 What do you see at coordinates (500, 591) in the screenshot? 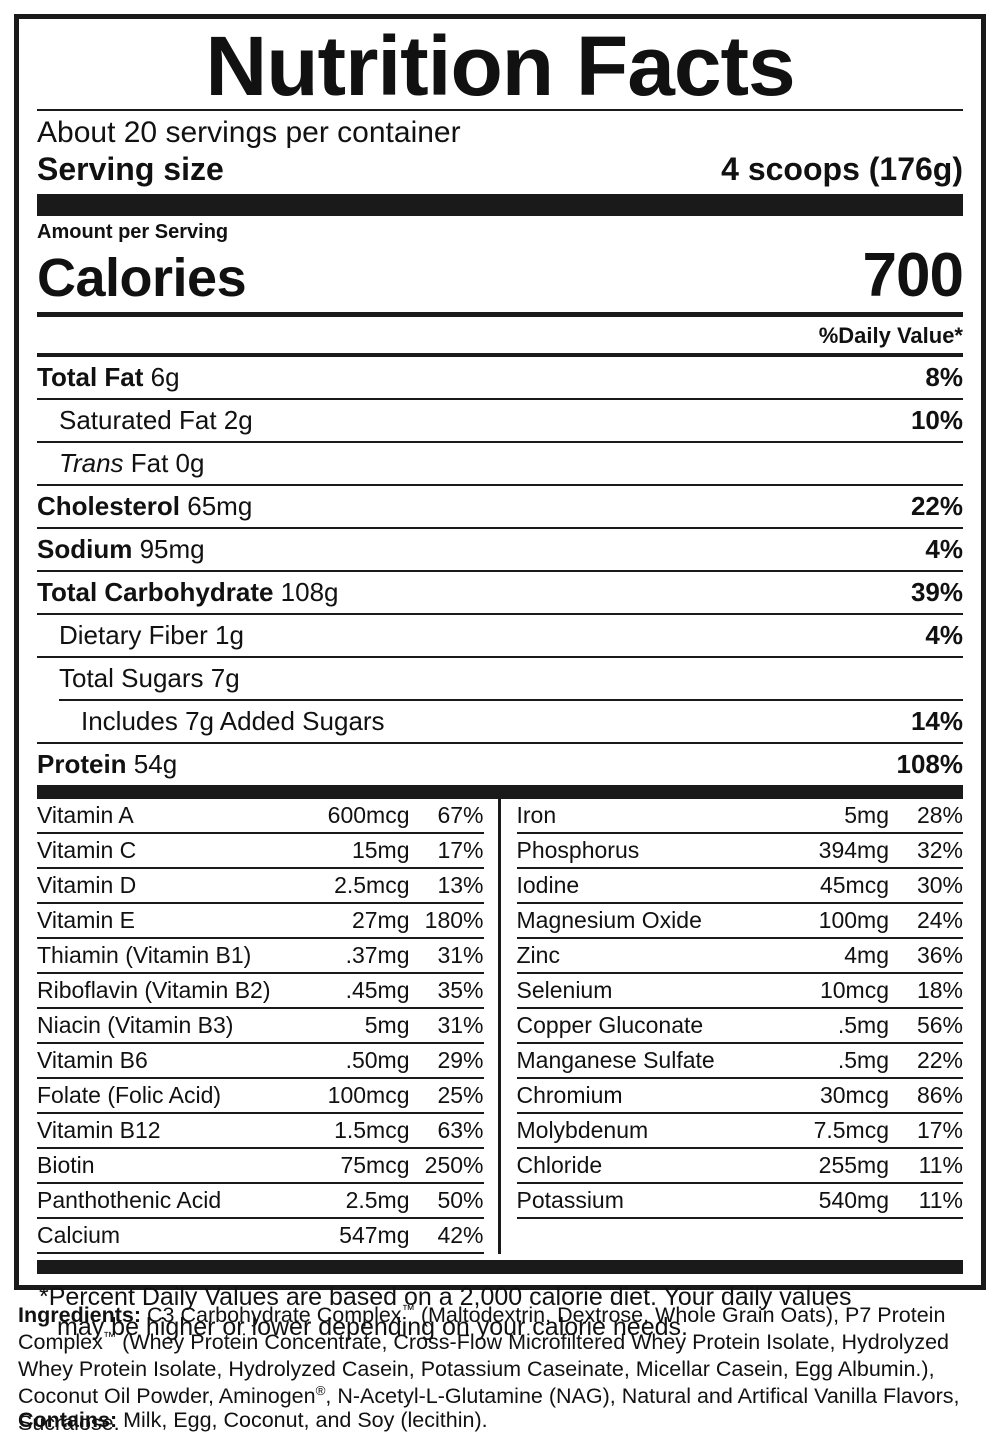
I see `nutrient-row: Total Carbohydrate 108g 39%` at bounding box center [500, 591].